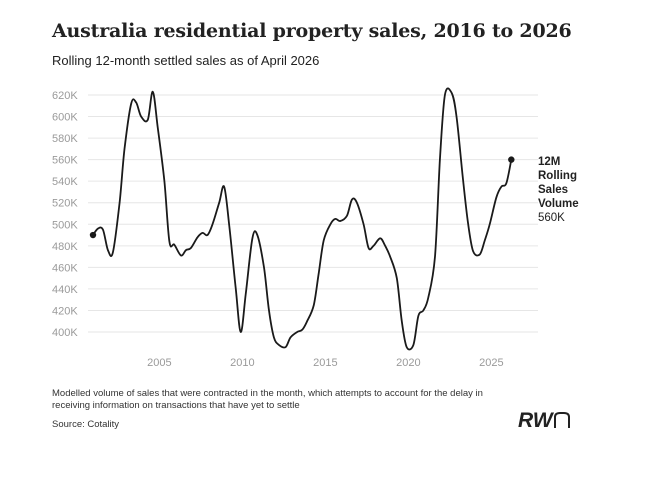 The width and height of the screenshot is (652, 490). What do you see at coordinates (159, 363) in the screenshot?
I see `x-tick-label: 2005` at bounding box center [159, 363].